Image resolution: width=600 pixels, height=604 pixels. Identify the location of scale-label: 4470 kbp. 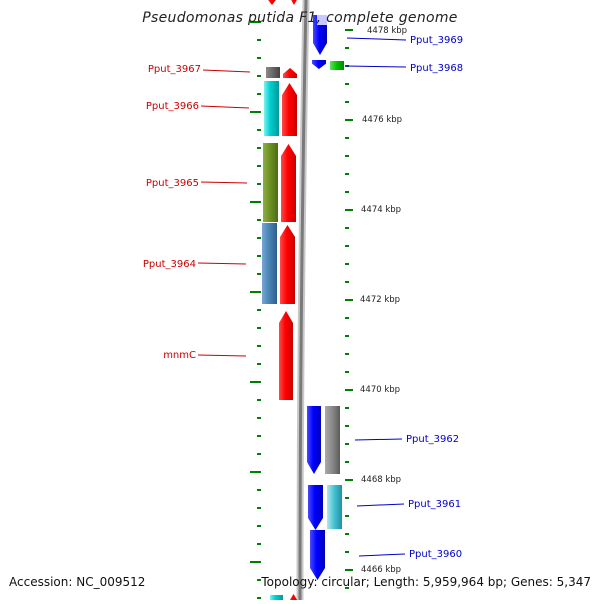
(380, 390).